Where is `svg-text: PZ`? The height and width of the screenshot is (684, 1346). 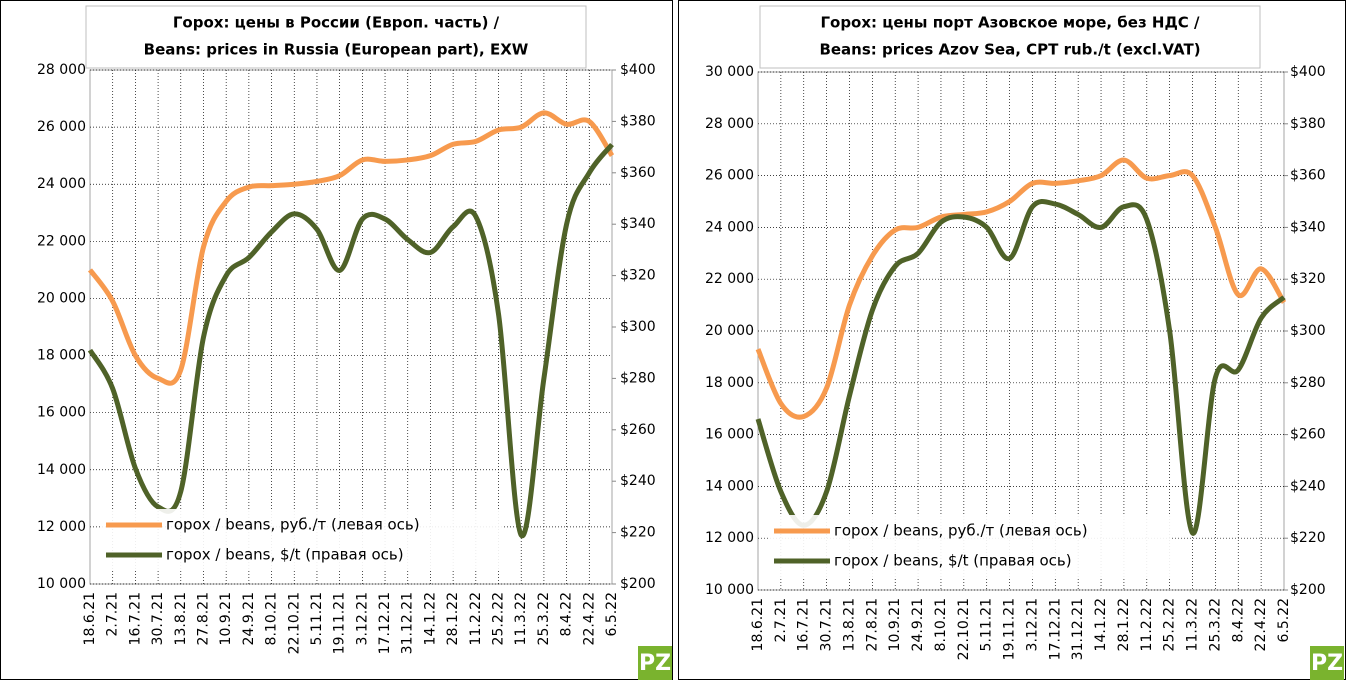 svg-text: PZ is located at coordinates (1327, 663).